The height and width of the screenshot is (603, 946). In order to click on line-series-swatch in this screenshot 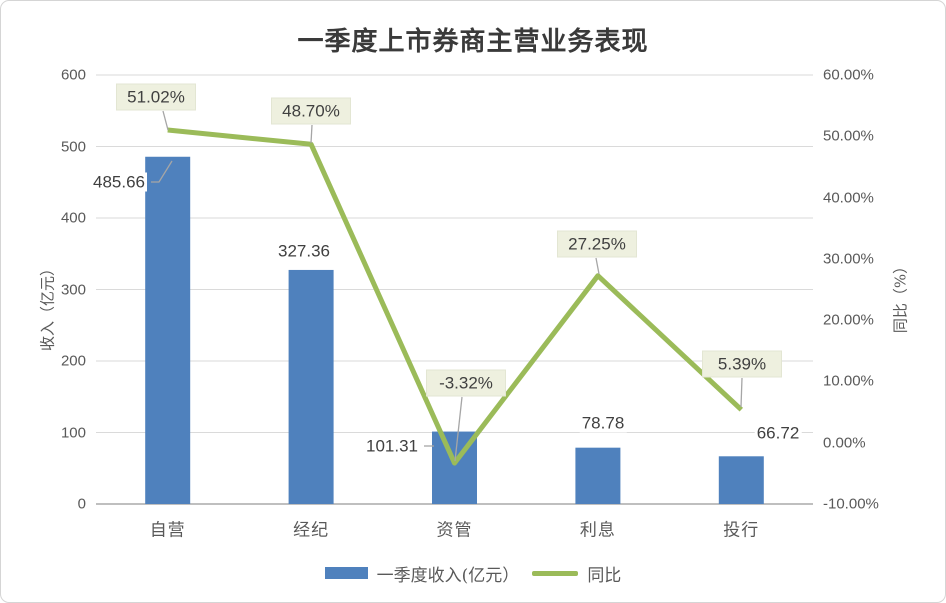, I will do `click(555, 573)`.